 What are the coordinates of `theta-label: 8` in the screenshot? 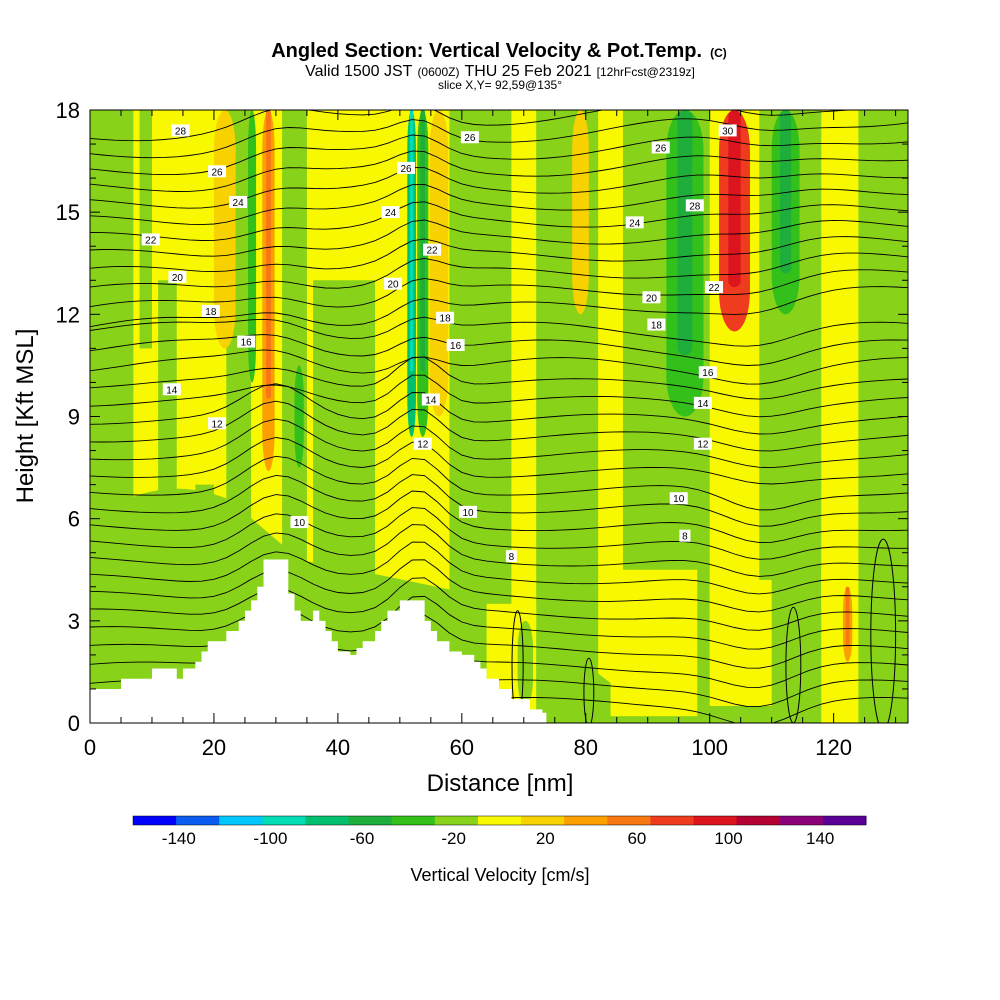 It's located at (685, 537).